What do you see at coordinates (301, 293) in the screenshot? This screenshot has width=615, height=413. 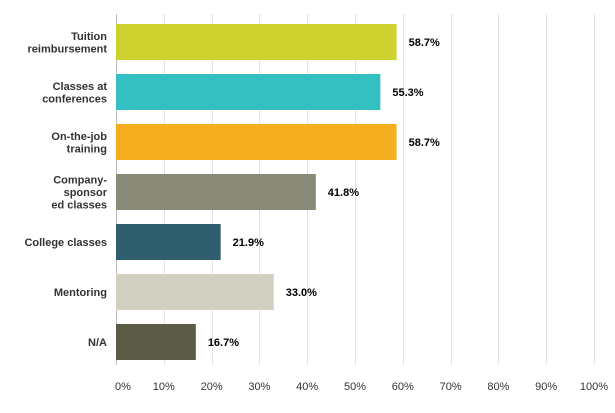 I see `value-label: 33.0%` at bounding box center [301, 293].